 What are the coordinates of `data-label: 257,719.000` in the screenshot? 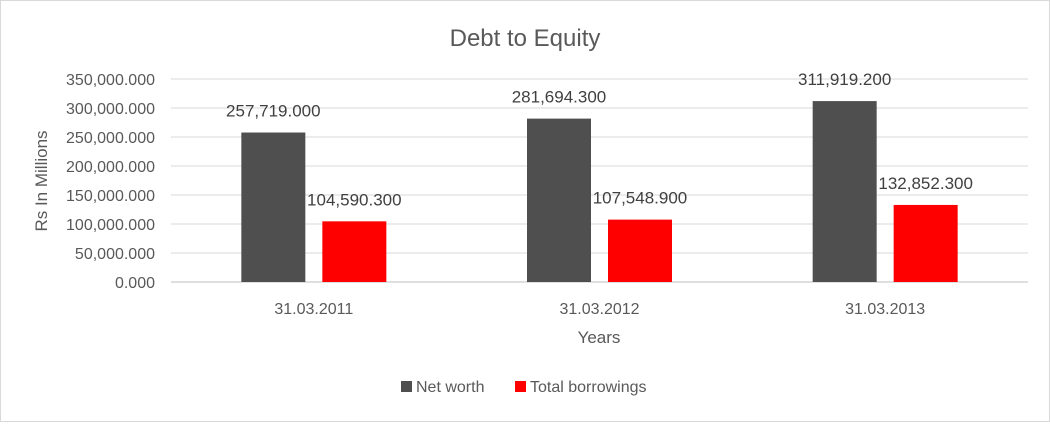 It's located at (273, 111).